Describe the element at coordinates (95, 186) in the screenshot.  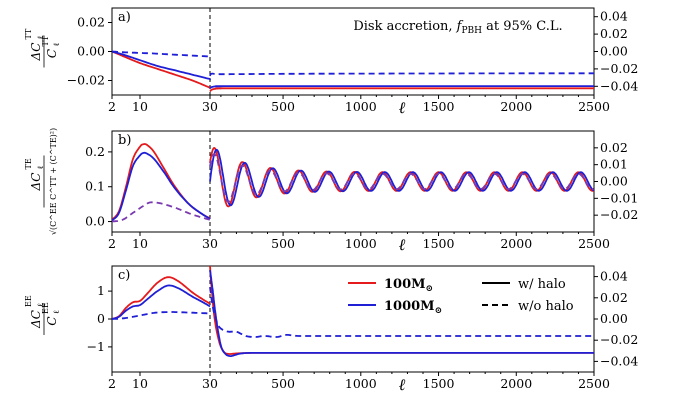
I see `y-tick-label-left: 0.1` at that location.